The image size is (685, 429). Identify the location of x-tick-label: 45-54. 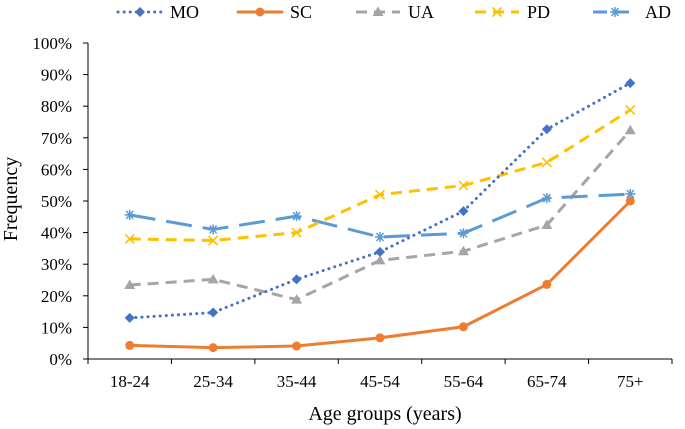
(380, 381).